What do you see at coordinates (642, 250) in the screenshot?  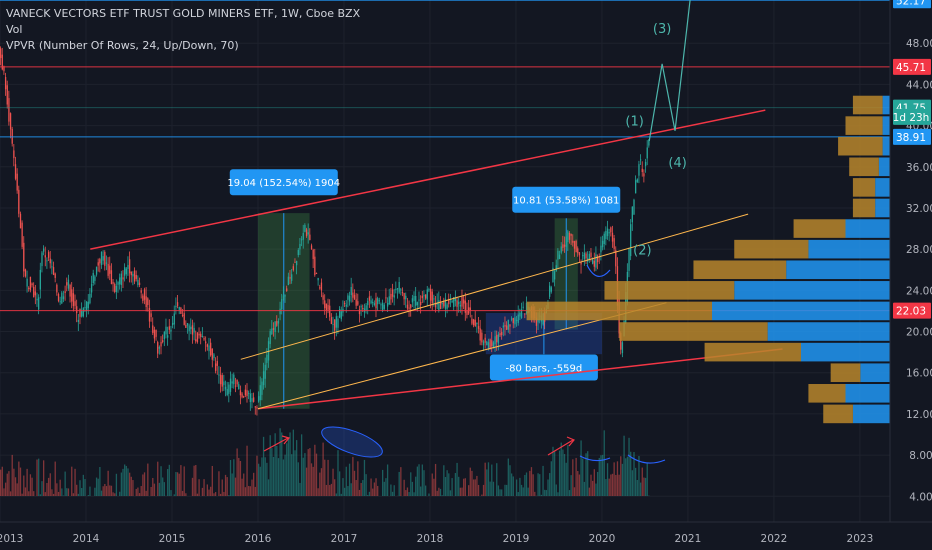 I see `elliott-wave-label: (2)` at bounding box center [642, 250].